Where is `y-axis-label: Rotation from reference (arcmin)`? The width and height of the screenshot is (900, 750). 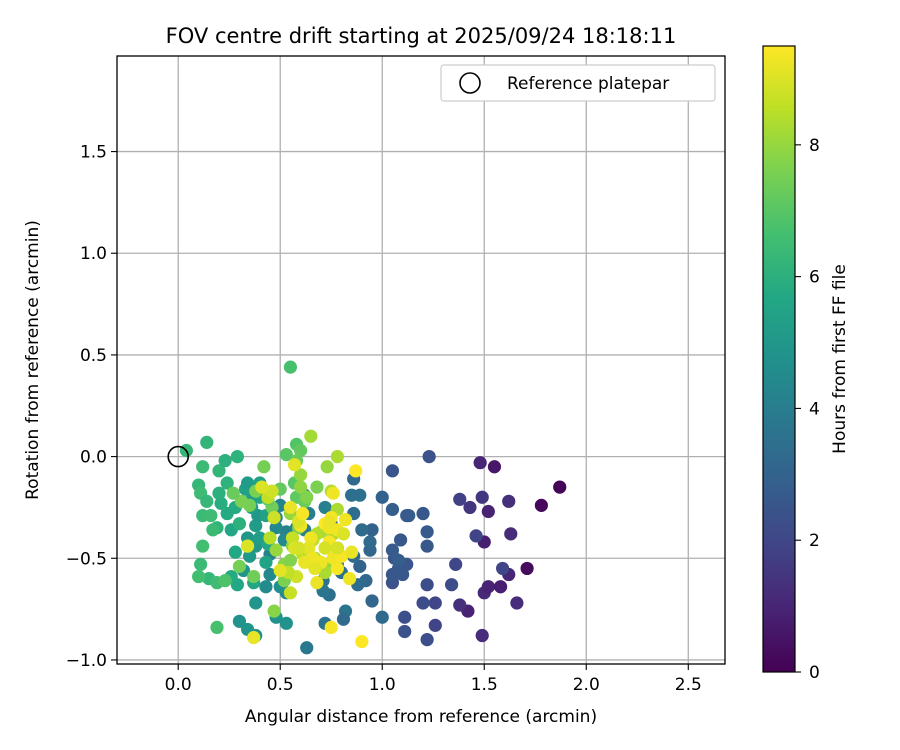
y-axis-label: Rotation from reference (arcmin) is located at coordinates (33, 360).